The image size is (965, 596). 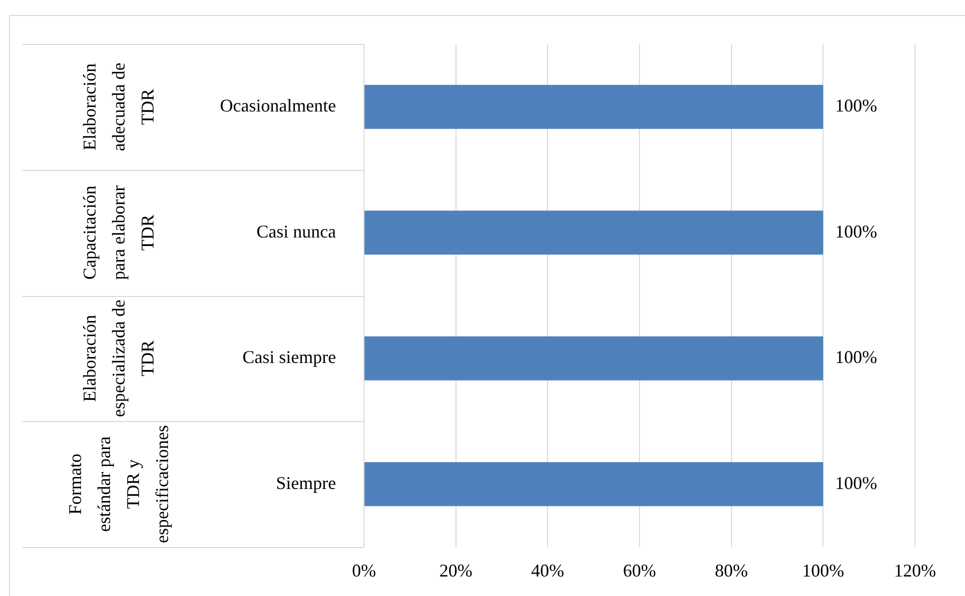 What do you see at coordinates (118, 484) in the screenshot?
I see `text: Formato estándar para TDR y especificaciones` at bounding box center [118, 484].